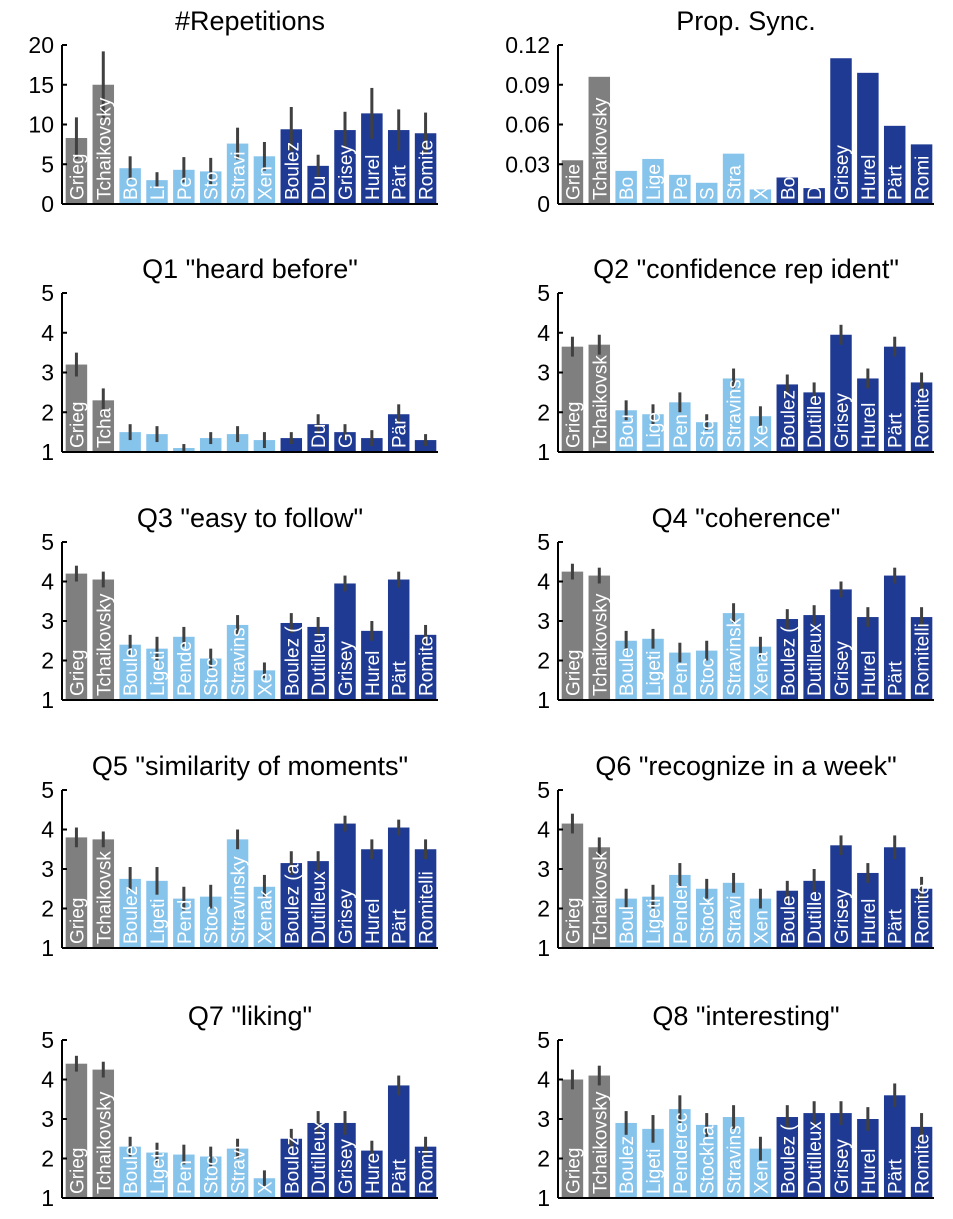 This screenshot has width=953, height=1219. Describe the element at coordinates (265, 684) in the screenshot. I see `bar-label: Xe` at that location.